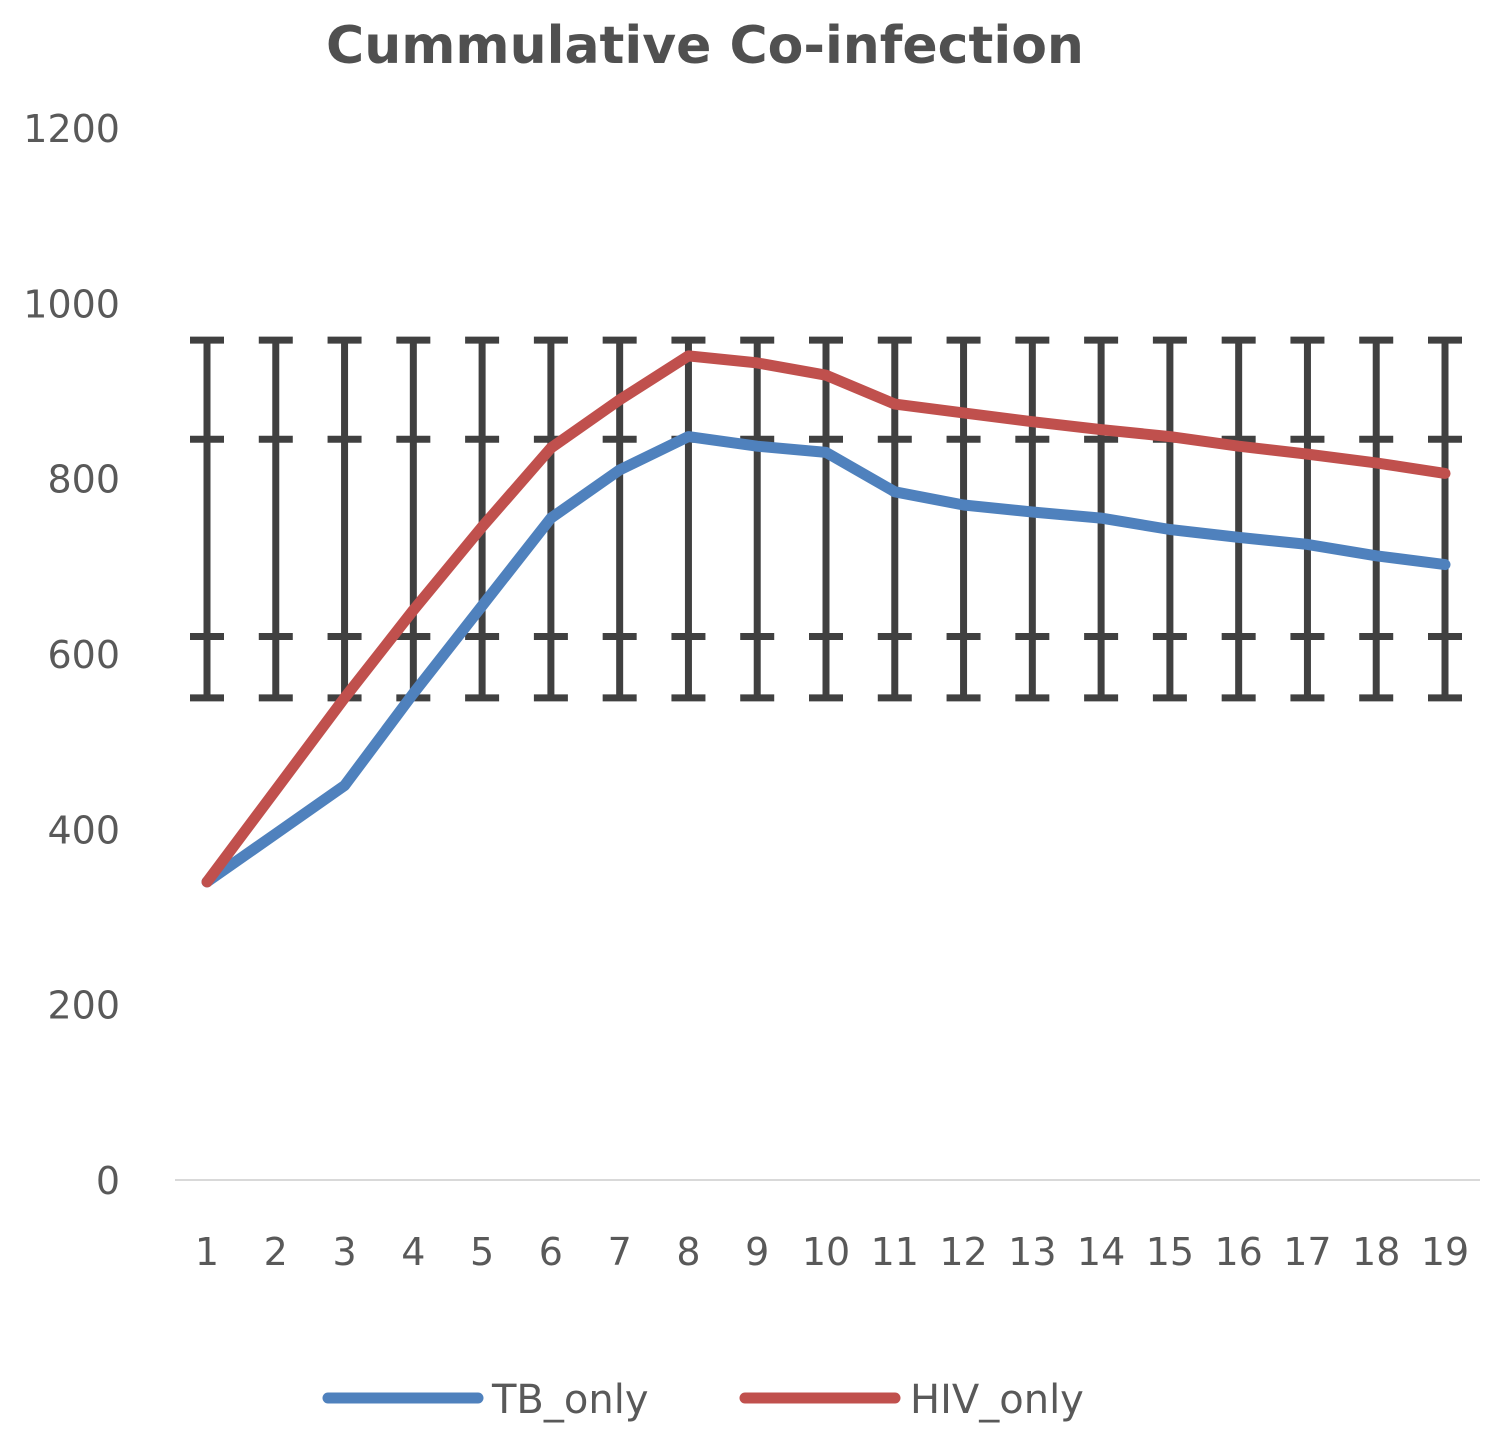 Image resolution: width=1500 pixels, height=1445 pixels. Describe the element at coordinates (1445, 1252) in the screenshot. I see `x-tick-label: 19` at that location.